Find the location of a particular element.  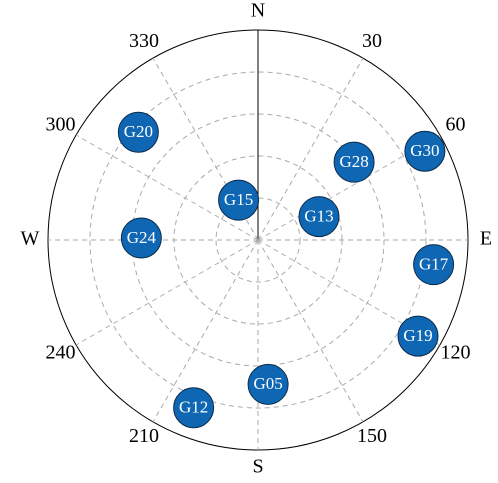

angle-label: 240 is located at coordinates (61, 353).